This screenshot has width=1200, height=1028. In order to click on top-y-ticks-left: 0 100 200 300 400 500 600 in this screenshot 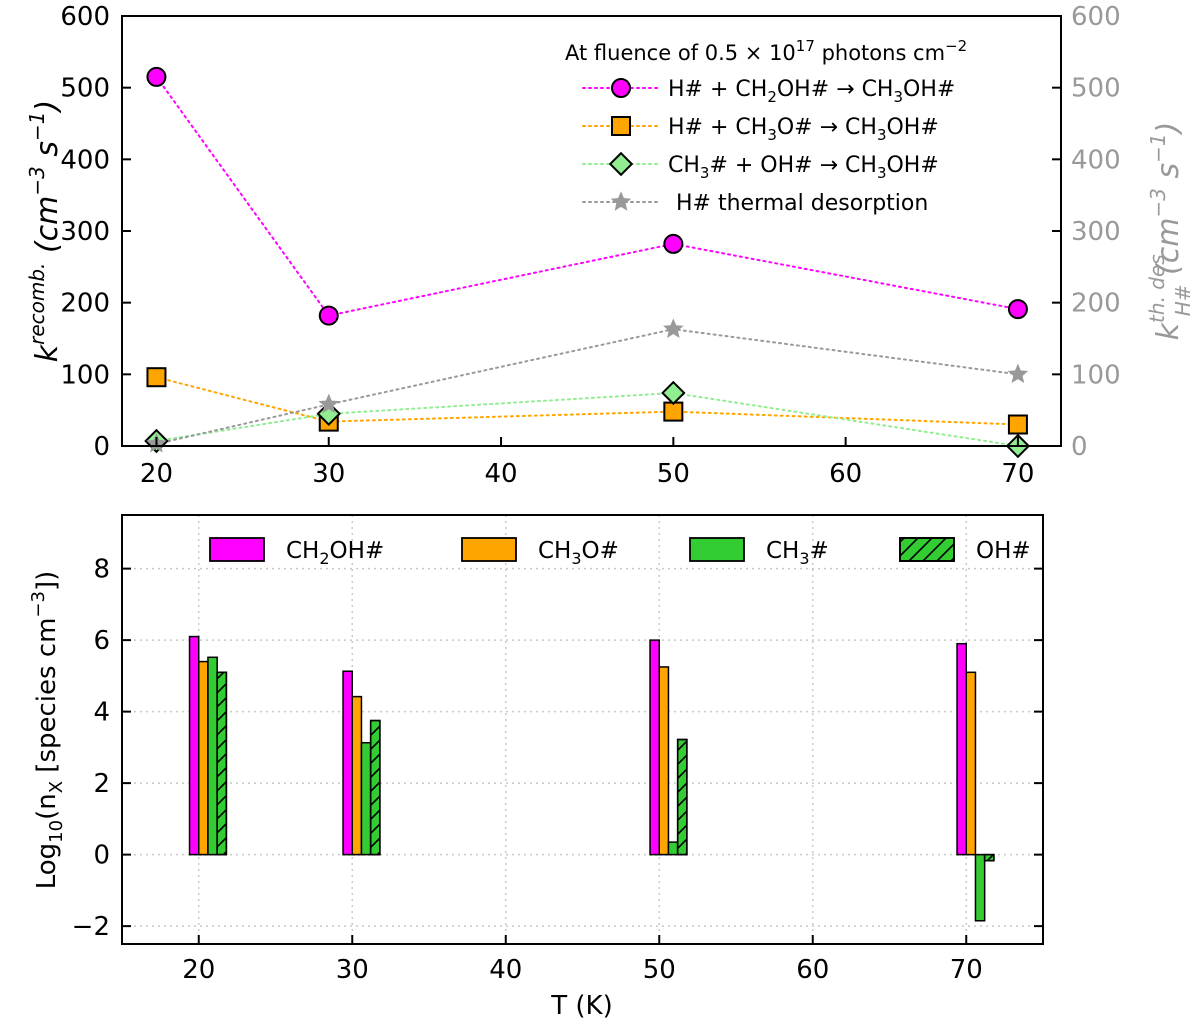, I will do `click(95, 232)`.